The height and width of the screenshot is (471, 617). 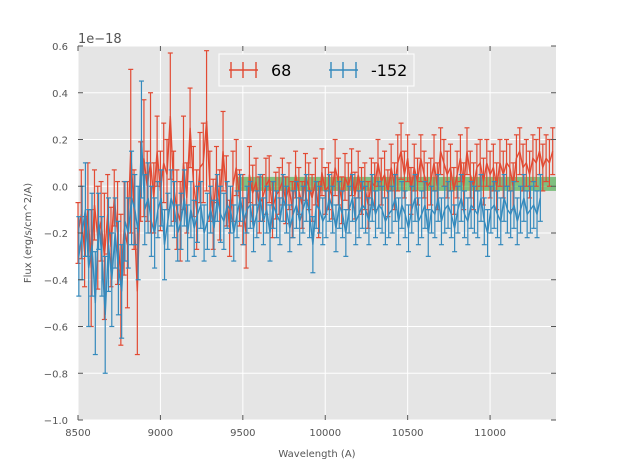 What do you see at coordinates (490, 433) in the screenshot?
I see `x-tick-label: 11000` at bounding box center [490, 433].